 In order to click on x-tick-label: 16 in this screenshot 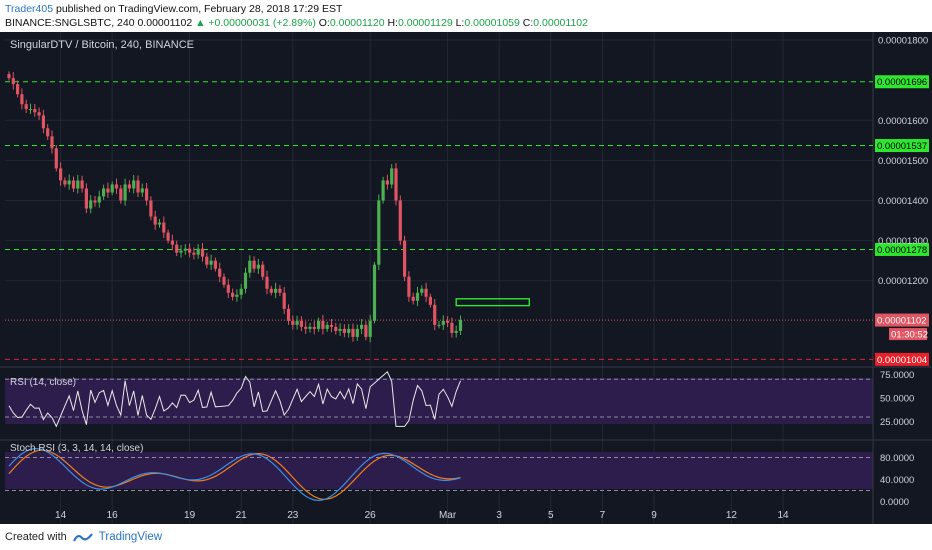, I will do `click(113, 515)`.